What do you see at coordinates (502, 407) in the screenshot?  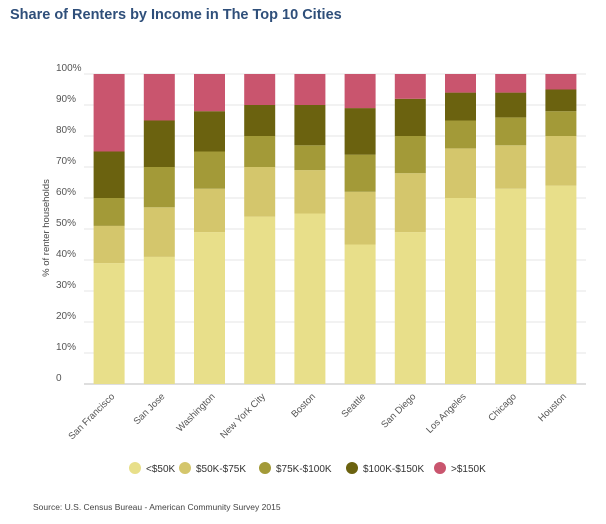 I see `x-category-label: Chicago` at bounding box center [502, 407].